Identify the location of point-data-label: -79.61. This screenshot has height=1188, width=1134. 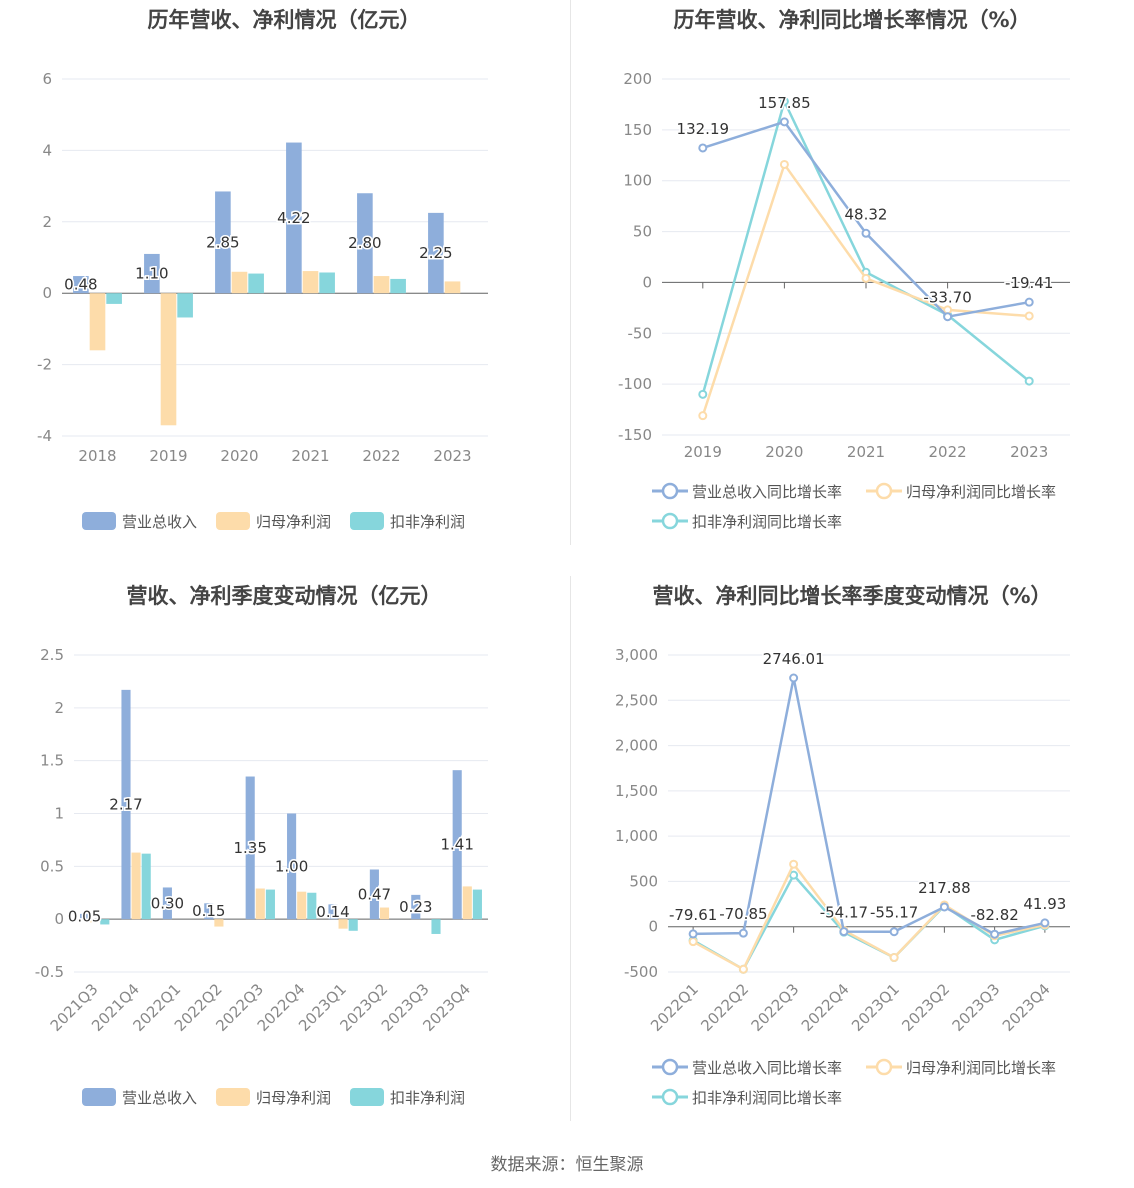
(693, 915).